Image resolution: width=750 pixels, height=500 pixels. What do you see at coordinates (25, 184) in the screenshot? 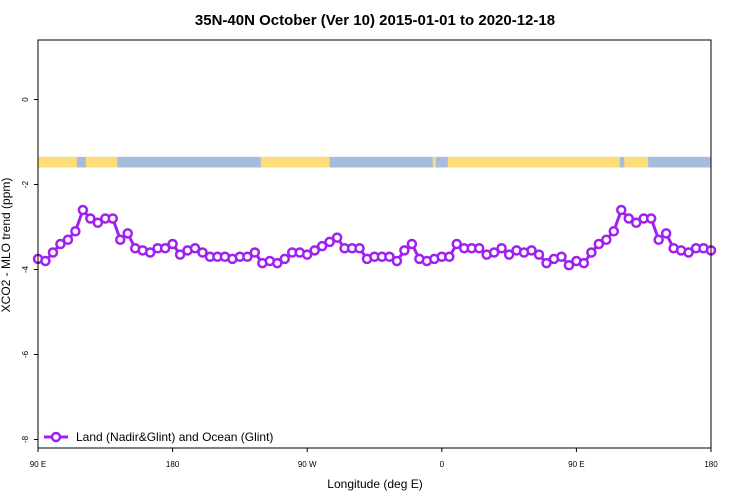
I see `y-tick-label: -2` at bounding box center [25, 184].